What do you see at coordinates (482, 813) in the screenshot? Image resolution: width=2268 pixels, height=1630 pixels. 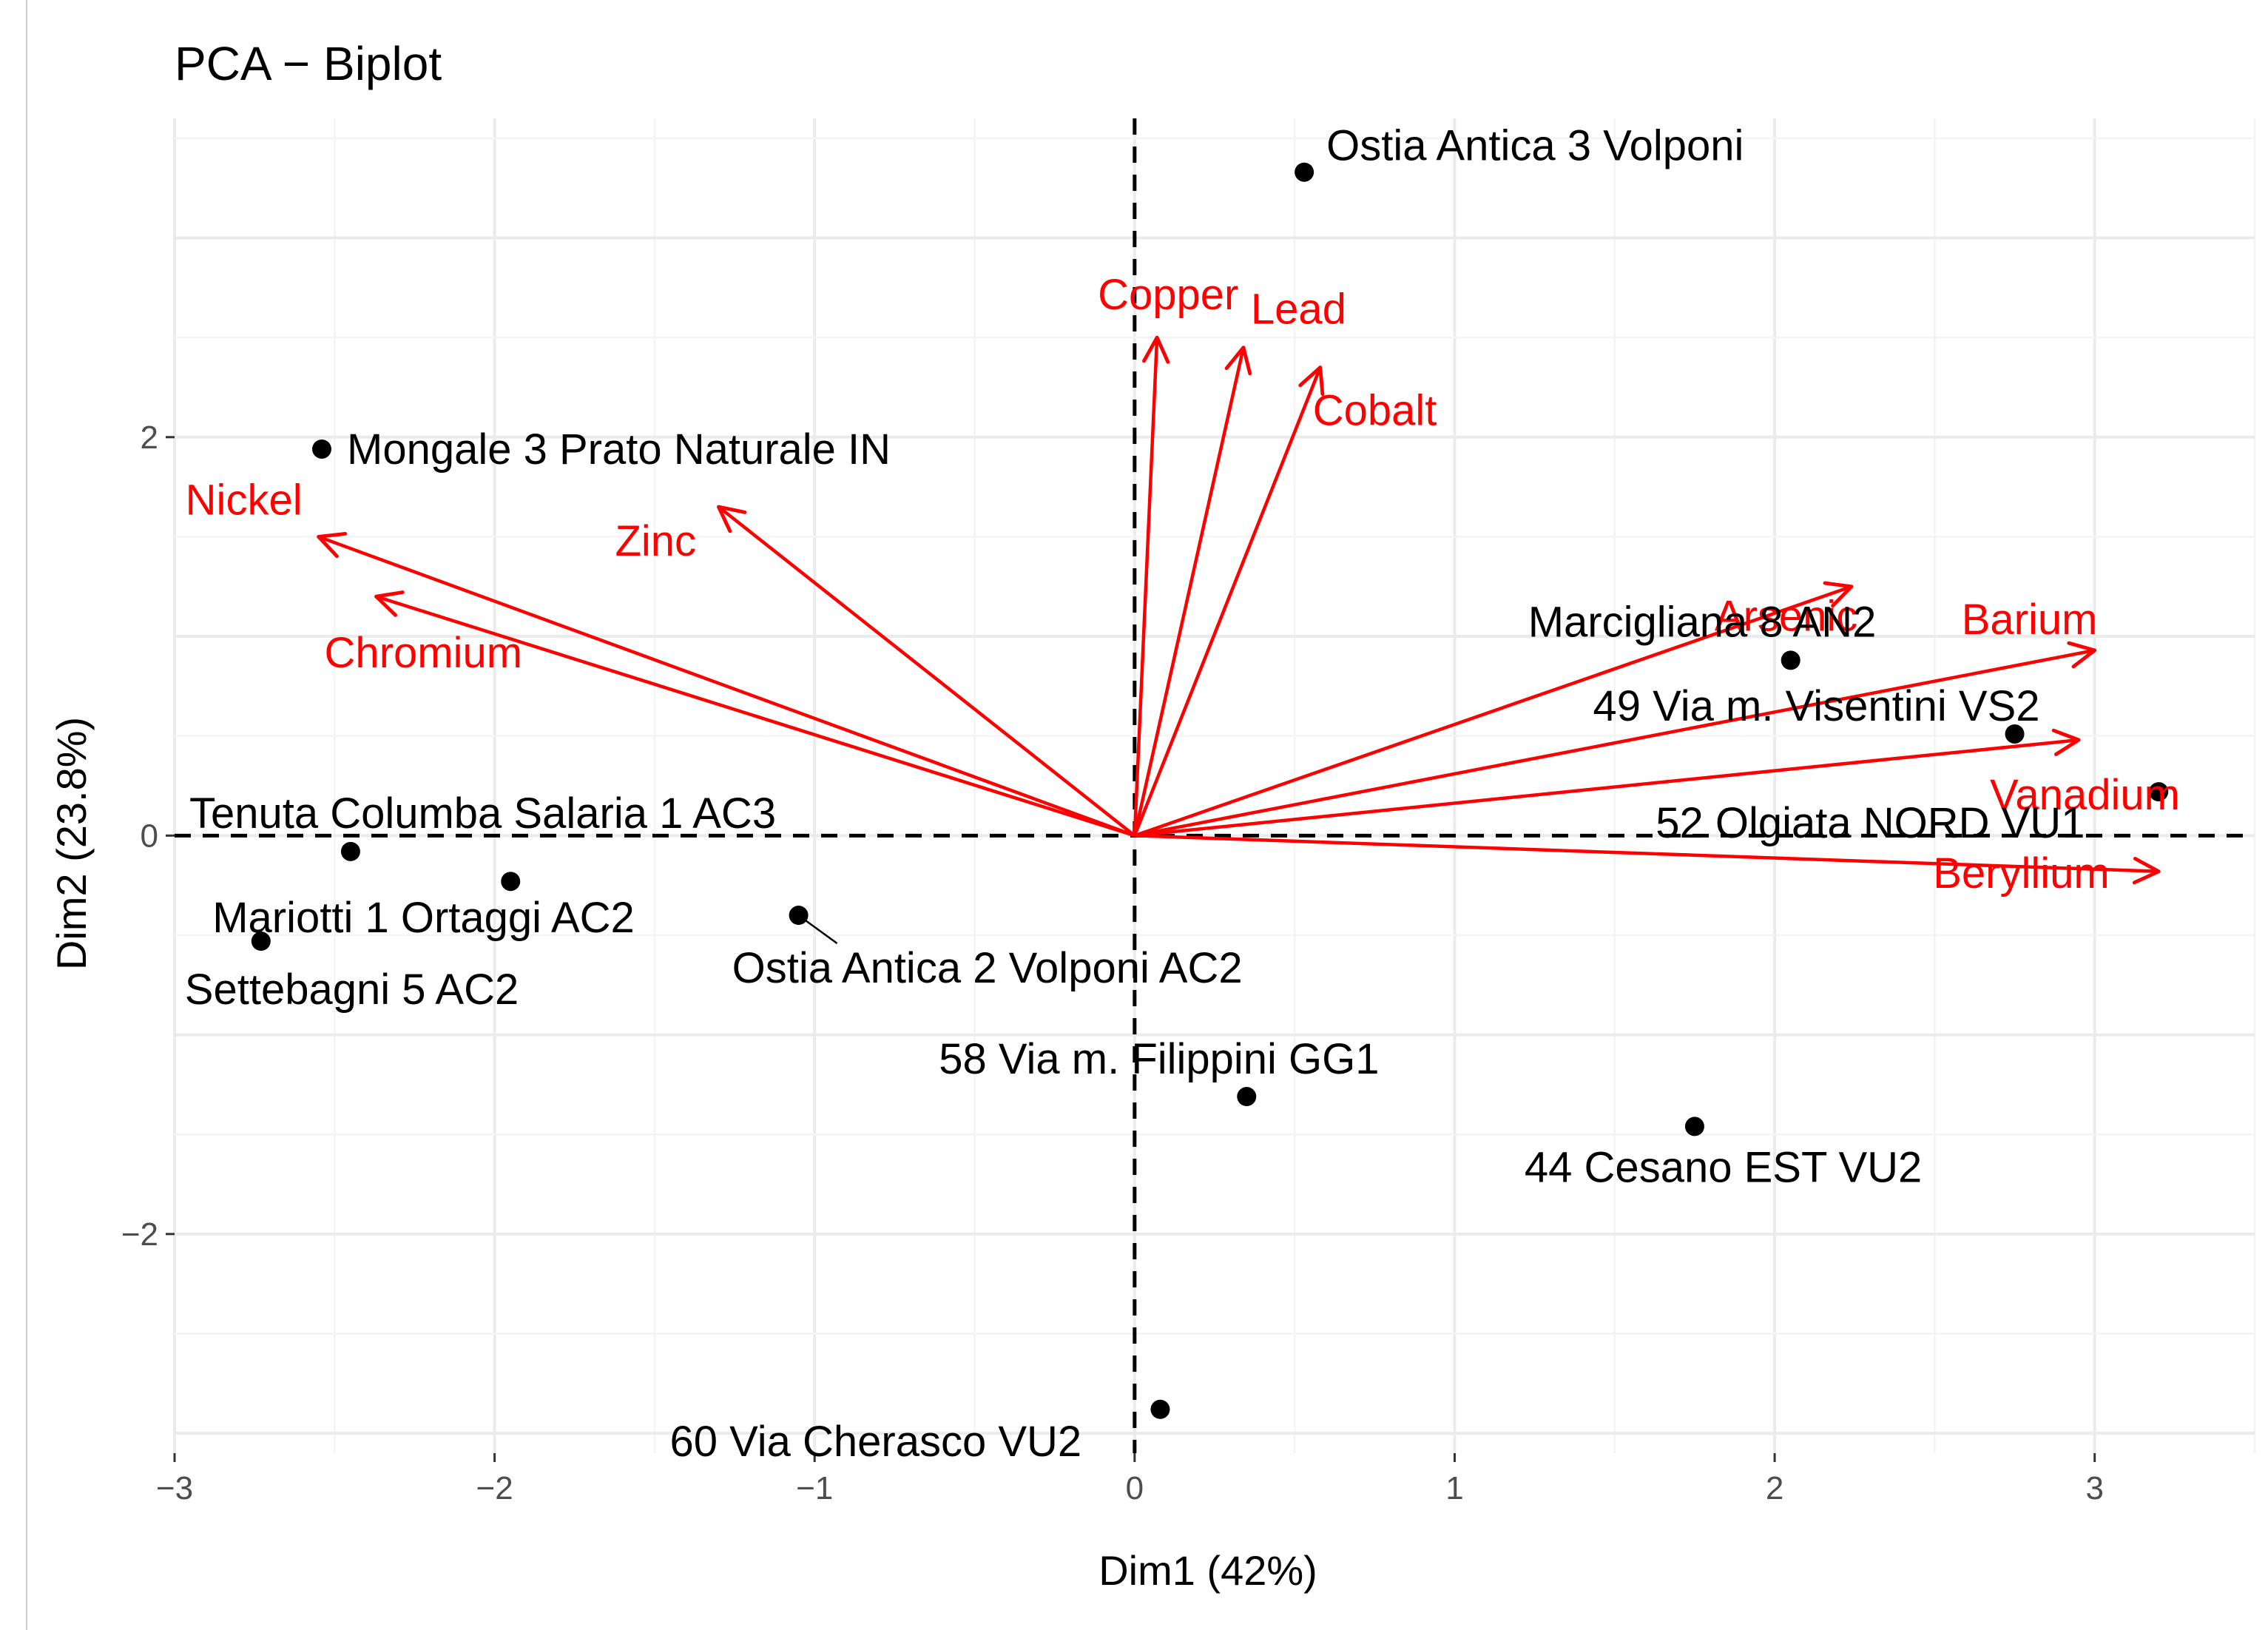 I see `observation-label: Tenuta Columba Salaria 1 AC3` at bounding box center [482, 813].